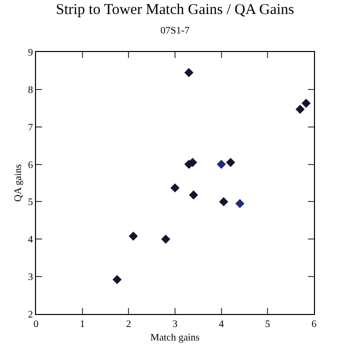  I want to click on y-tick-label: 8, so click(30, 90).